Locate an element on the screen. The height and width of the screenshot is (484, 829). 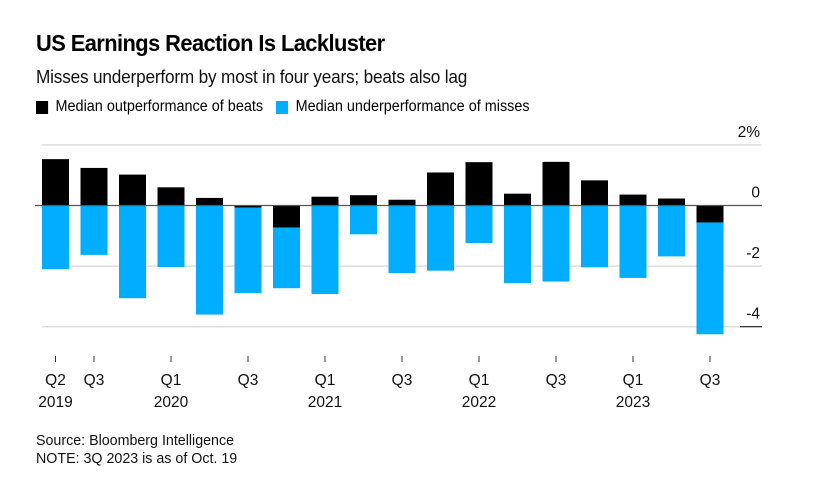
bar-beats-q2-2021 is located at coordinates (363, 200).